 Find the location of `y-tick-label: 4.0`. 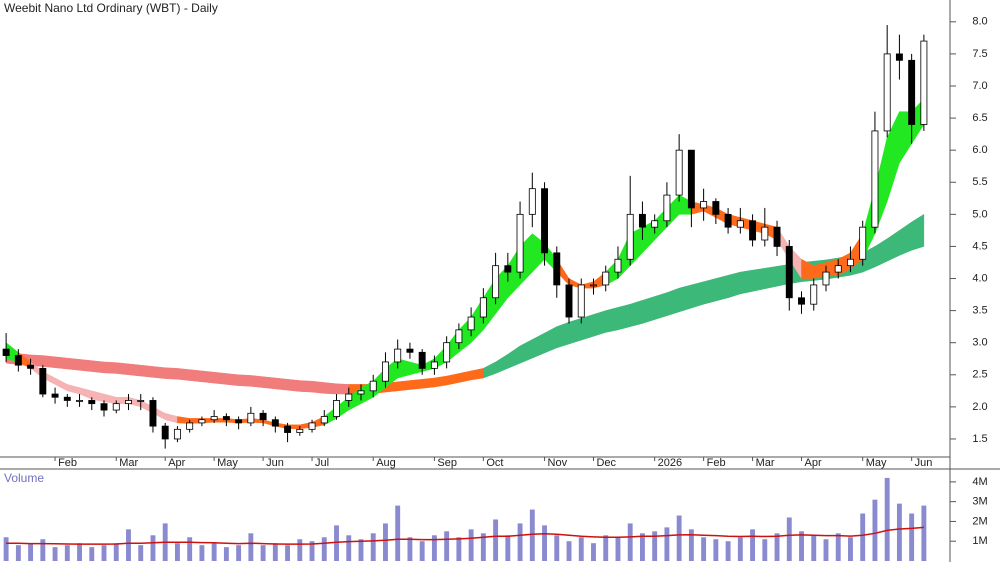

y-tick-label: 4.0 is located at coordinates (979, 278).